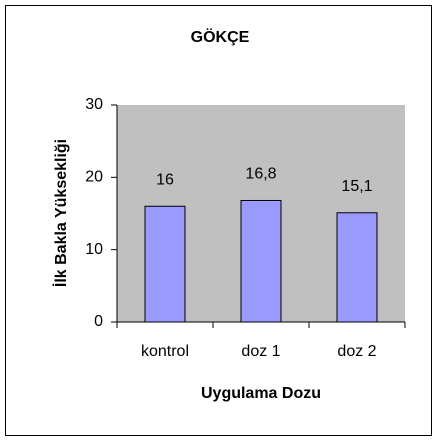 The width and height of the screenshot is (437, 441). Describe the element at coordinates (260, 174) in the screenshot. I see `data-label: 16,8` at that location.